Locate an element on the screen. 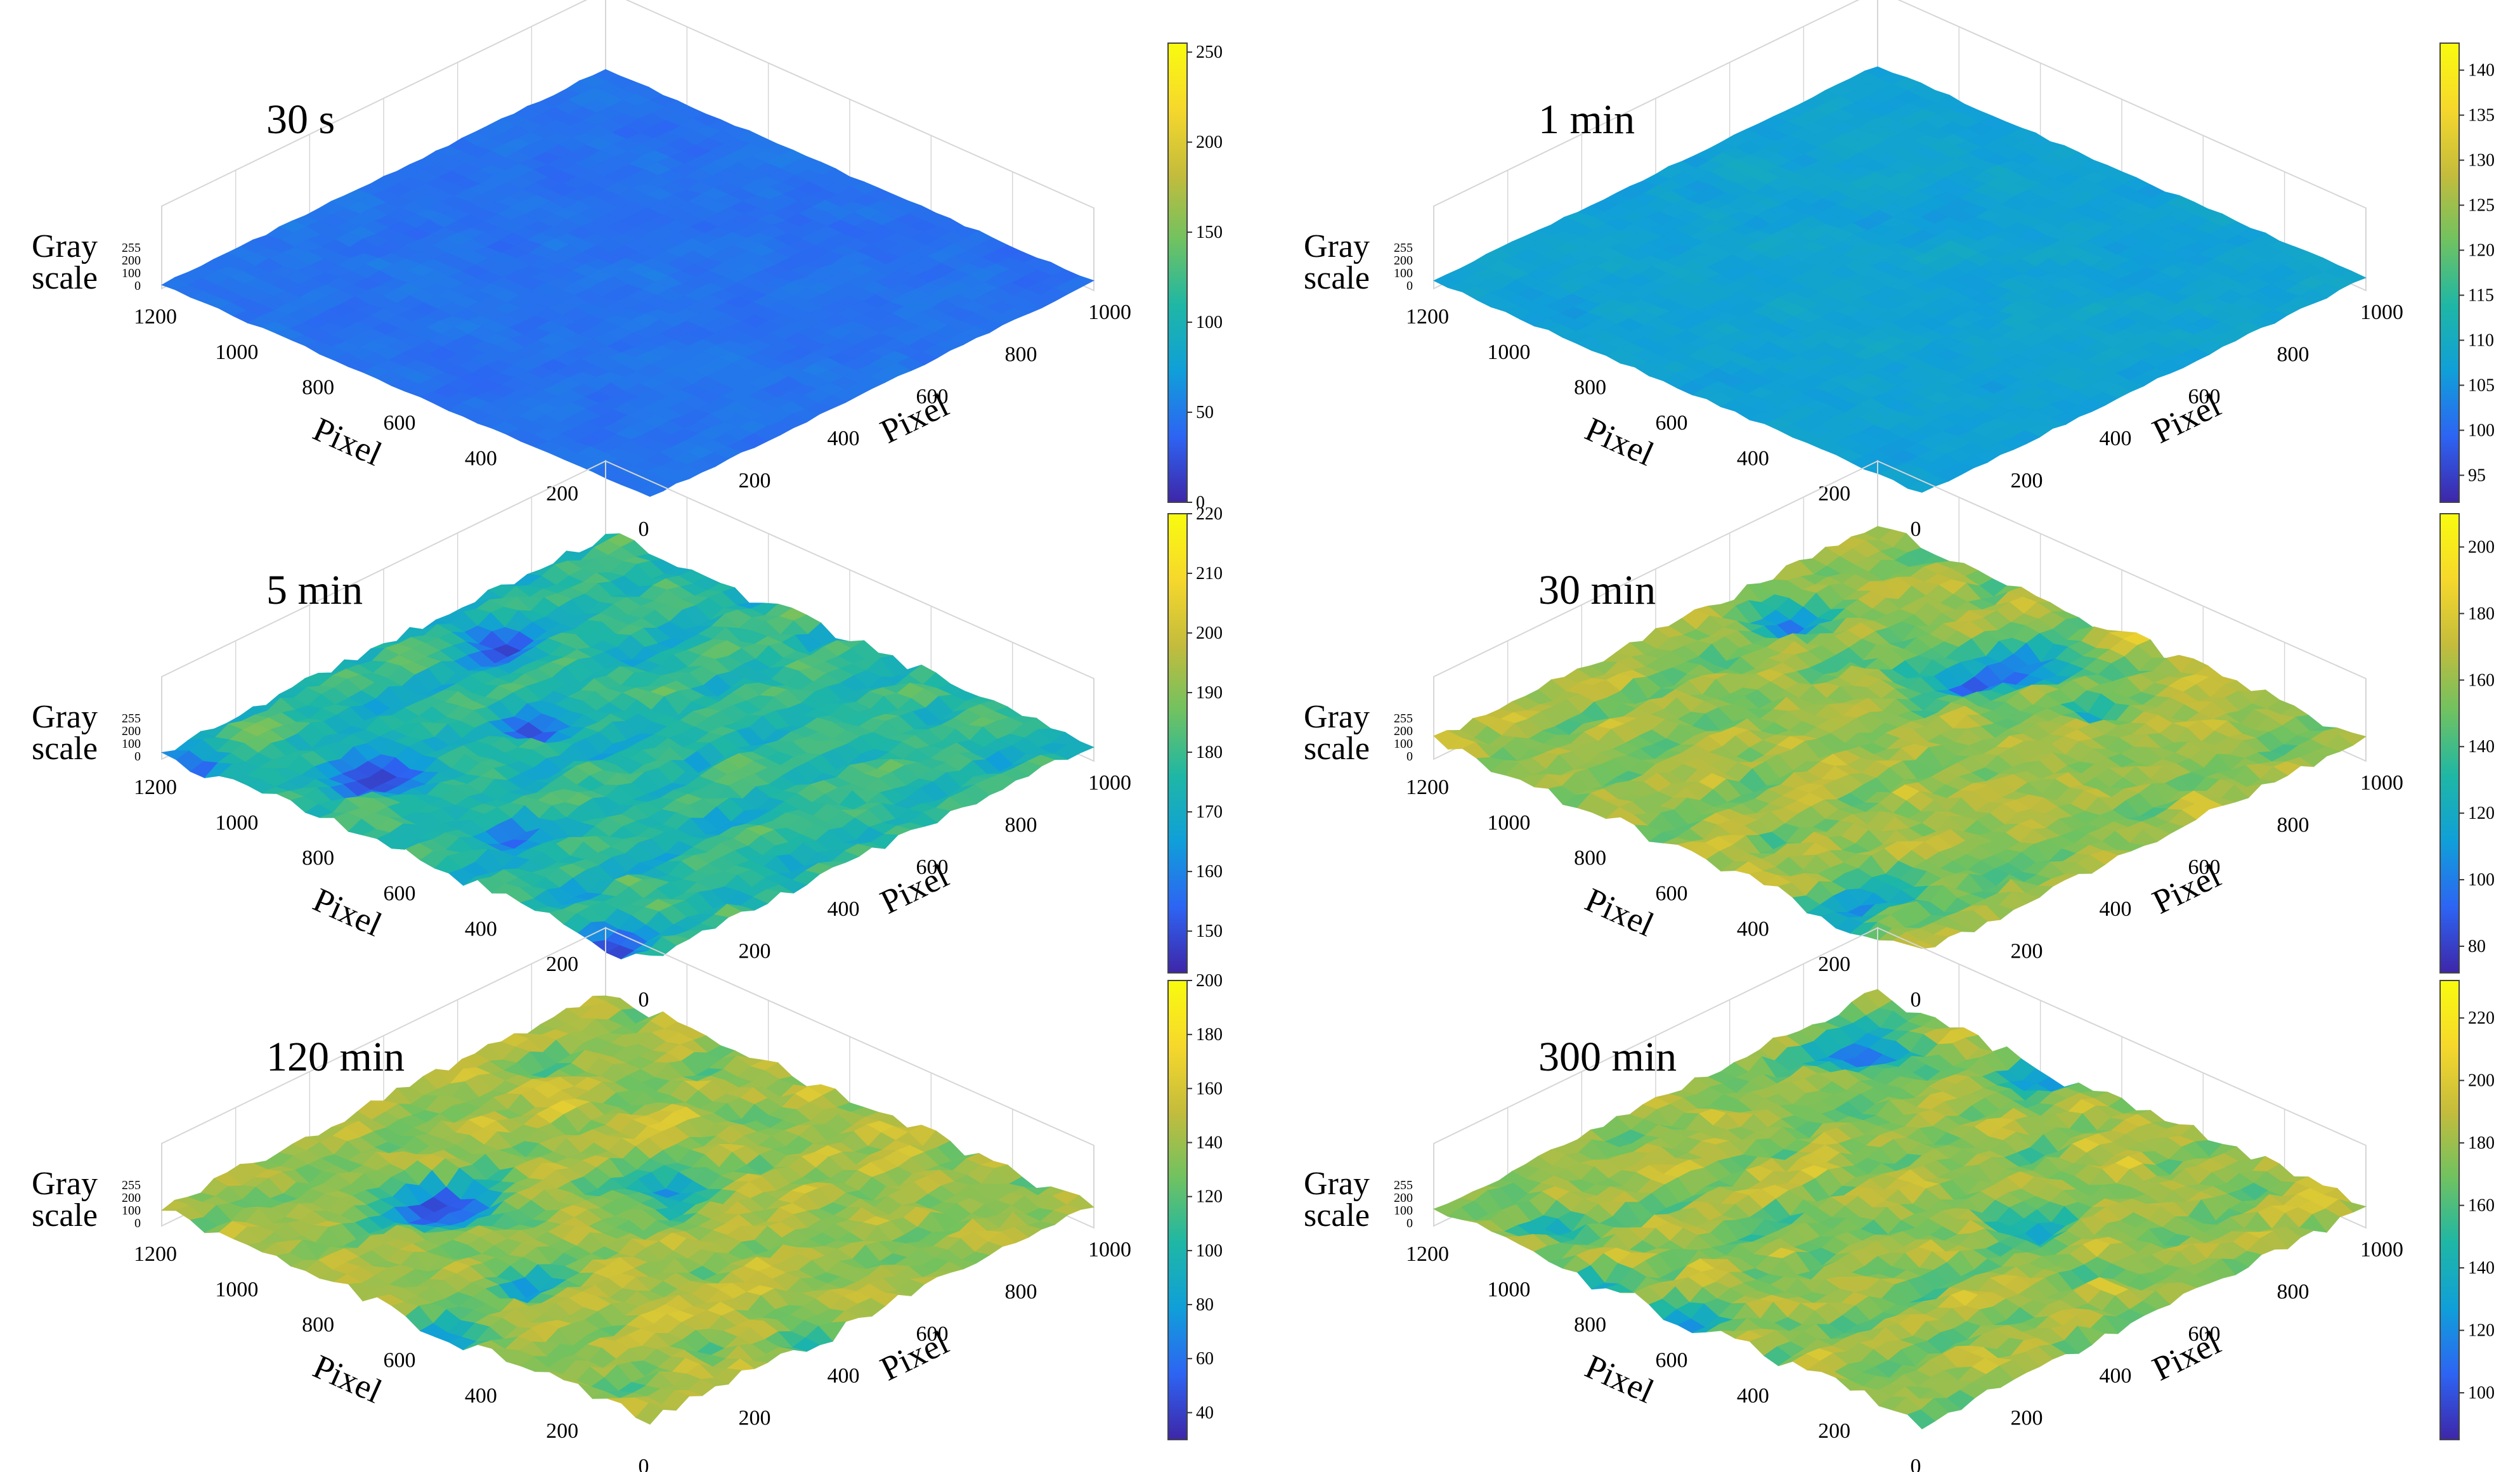 Image resolution: width=2520 pixels, height=1472 pixels. colorbar-tick-label: 110 is located at coordinates (2481, 340).